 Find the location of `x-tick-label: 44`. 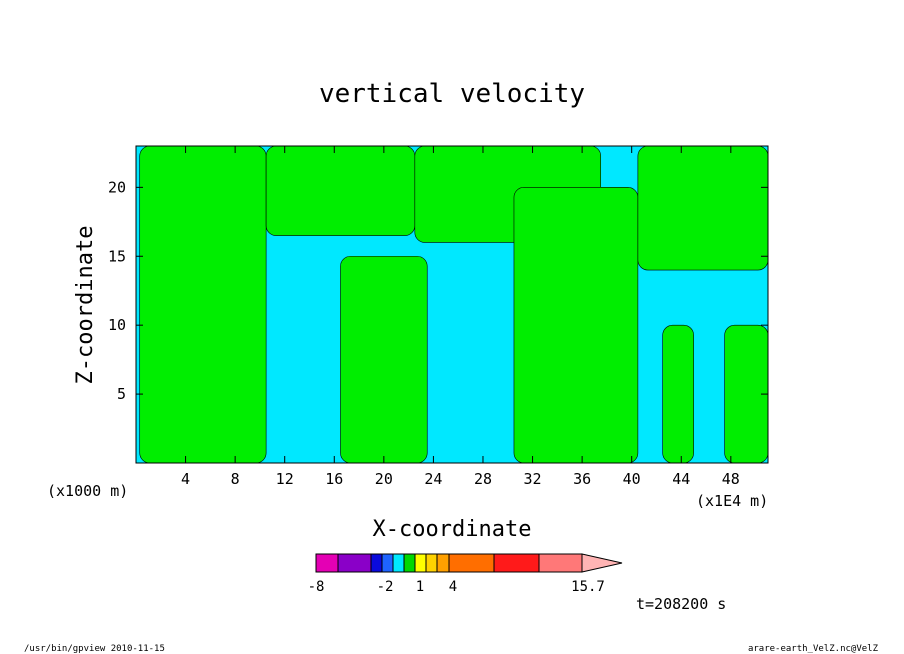

x-tick-label: 44 is located at coordinates (681, 479).